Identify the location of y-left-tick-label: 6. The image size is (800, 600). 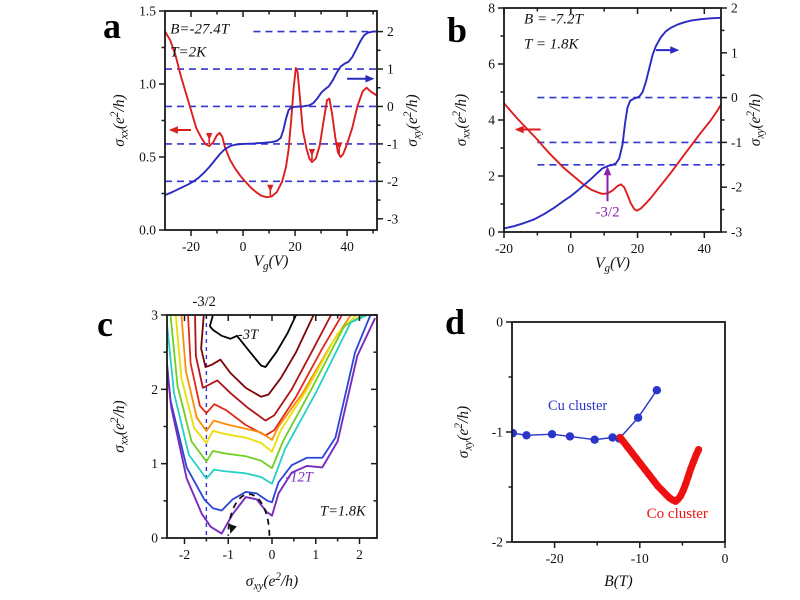
(491, 64).